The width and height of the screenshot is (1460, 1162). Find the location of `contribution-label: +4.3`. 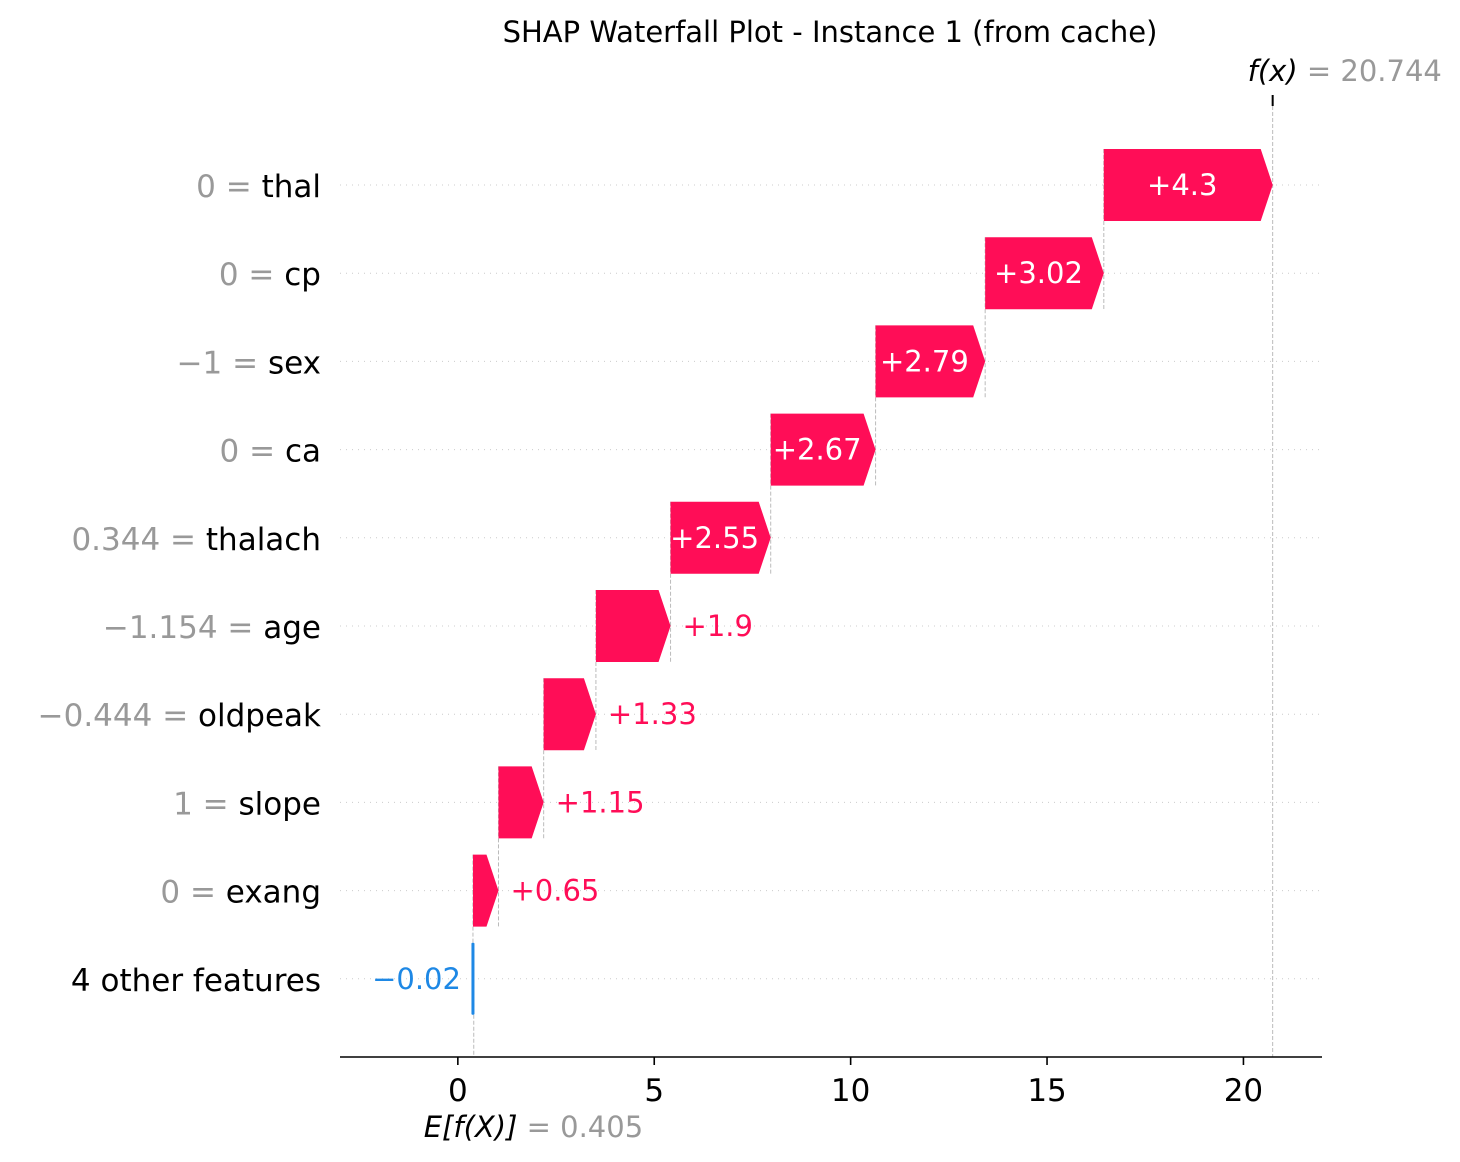

contribution-label: +4.3 is located at coordinates (1182, 185).